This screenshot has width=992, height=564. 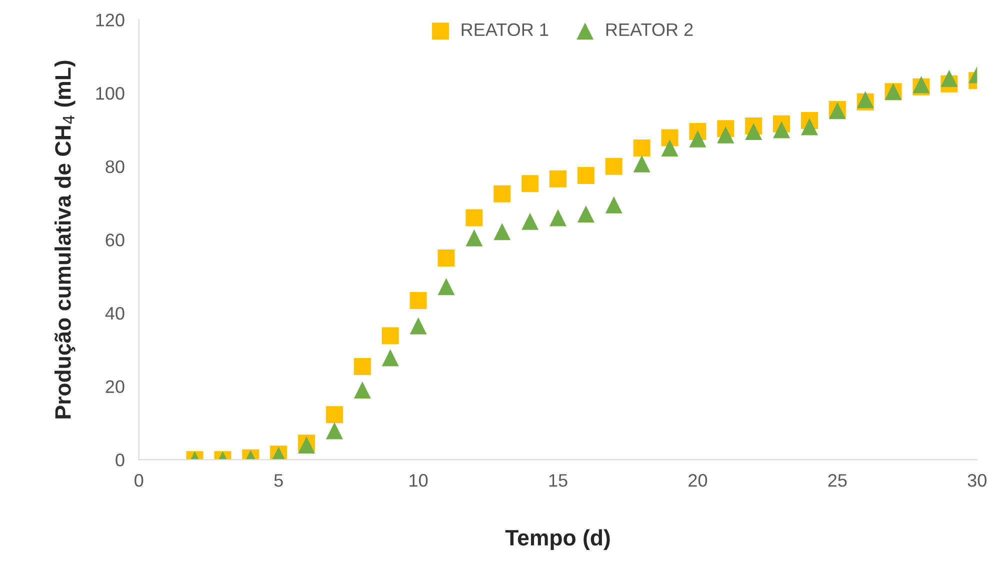 I want to click on x-tick-label: 20, so click(x=698, y=480).